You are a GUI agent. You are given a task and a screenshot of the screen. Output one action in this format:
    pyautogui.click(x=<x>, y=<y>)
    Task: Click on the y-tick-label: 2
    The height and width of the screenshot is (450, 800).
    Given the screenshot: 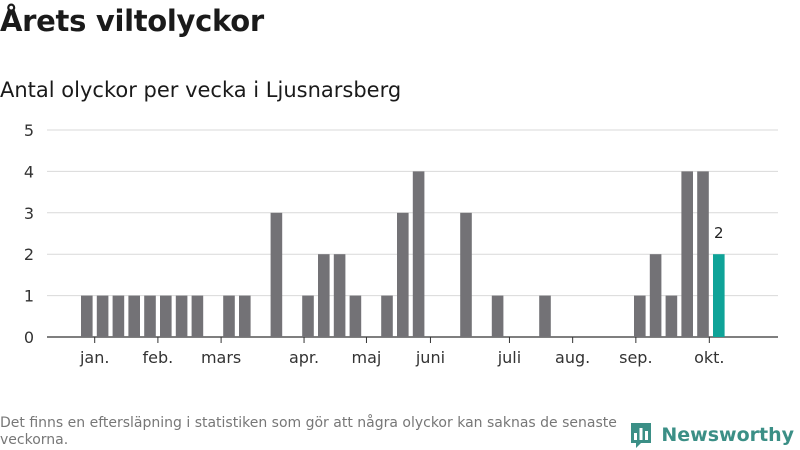 What is the action you would take?
    pyautogui.click(x=29, y=254)
    